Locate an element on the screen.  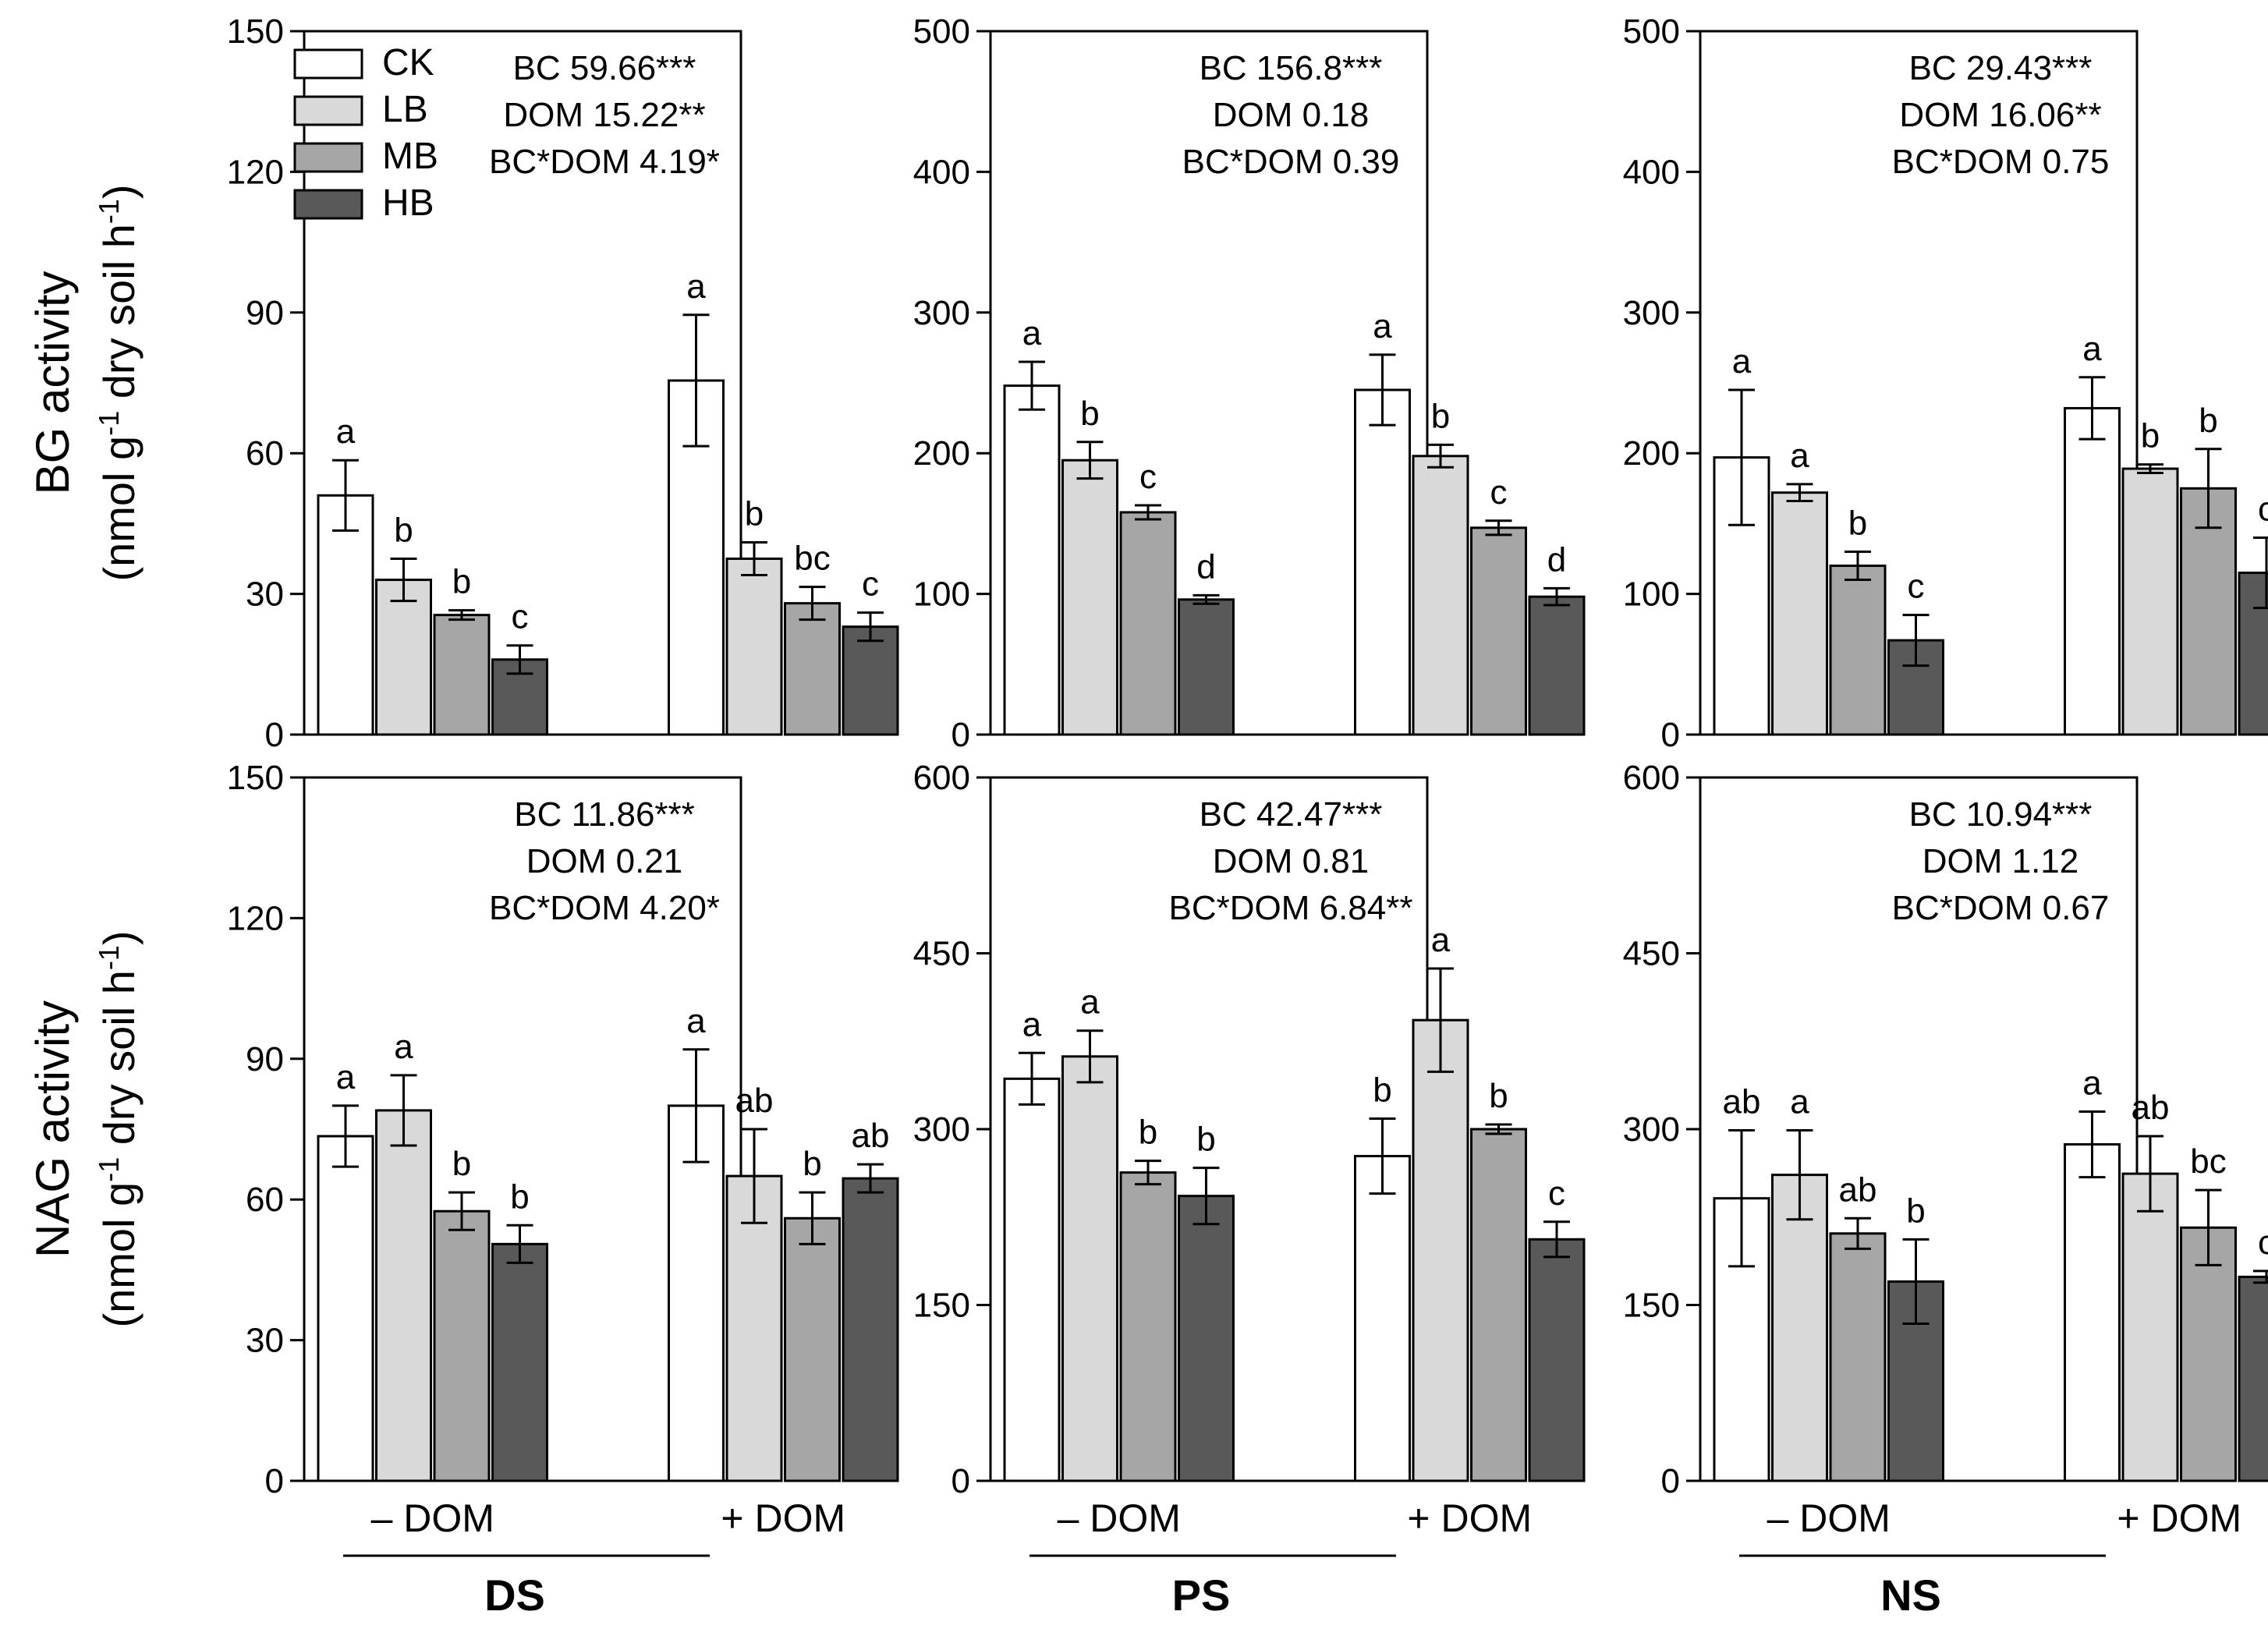
anova-stat-line: BC 11.86*** is located at coordinates (604, 814).